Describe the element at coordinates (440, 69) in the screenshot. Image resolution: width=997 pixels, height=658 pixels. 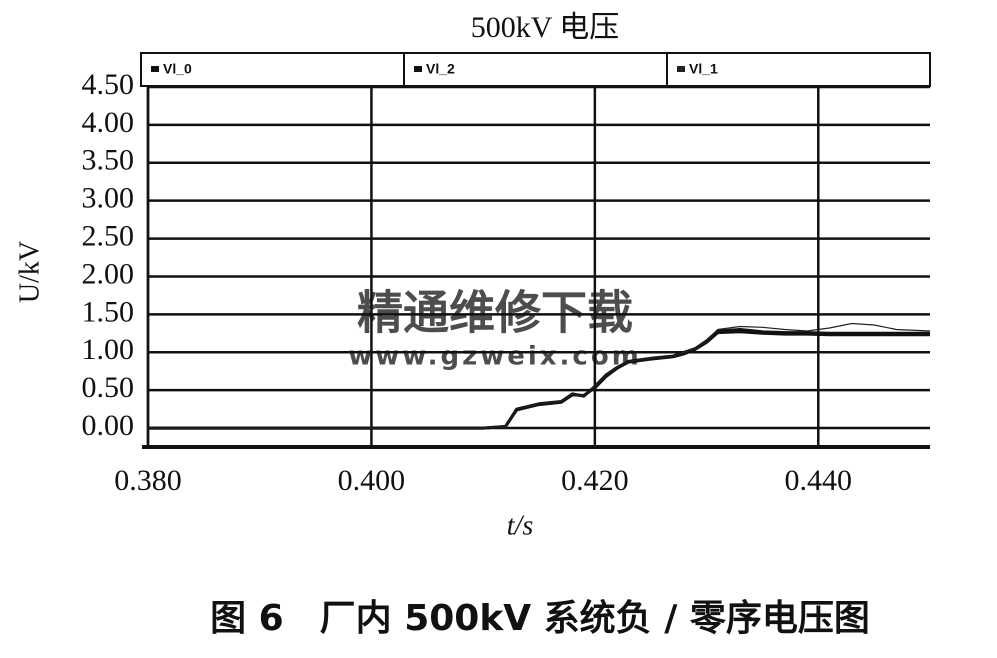
I see `legend-label: Vl_2` at that location.